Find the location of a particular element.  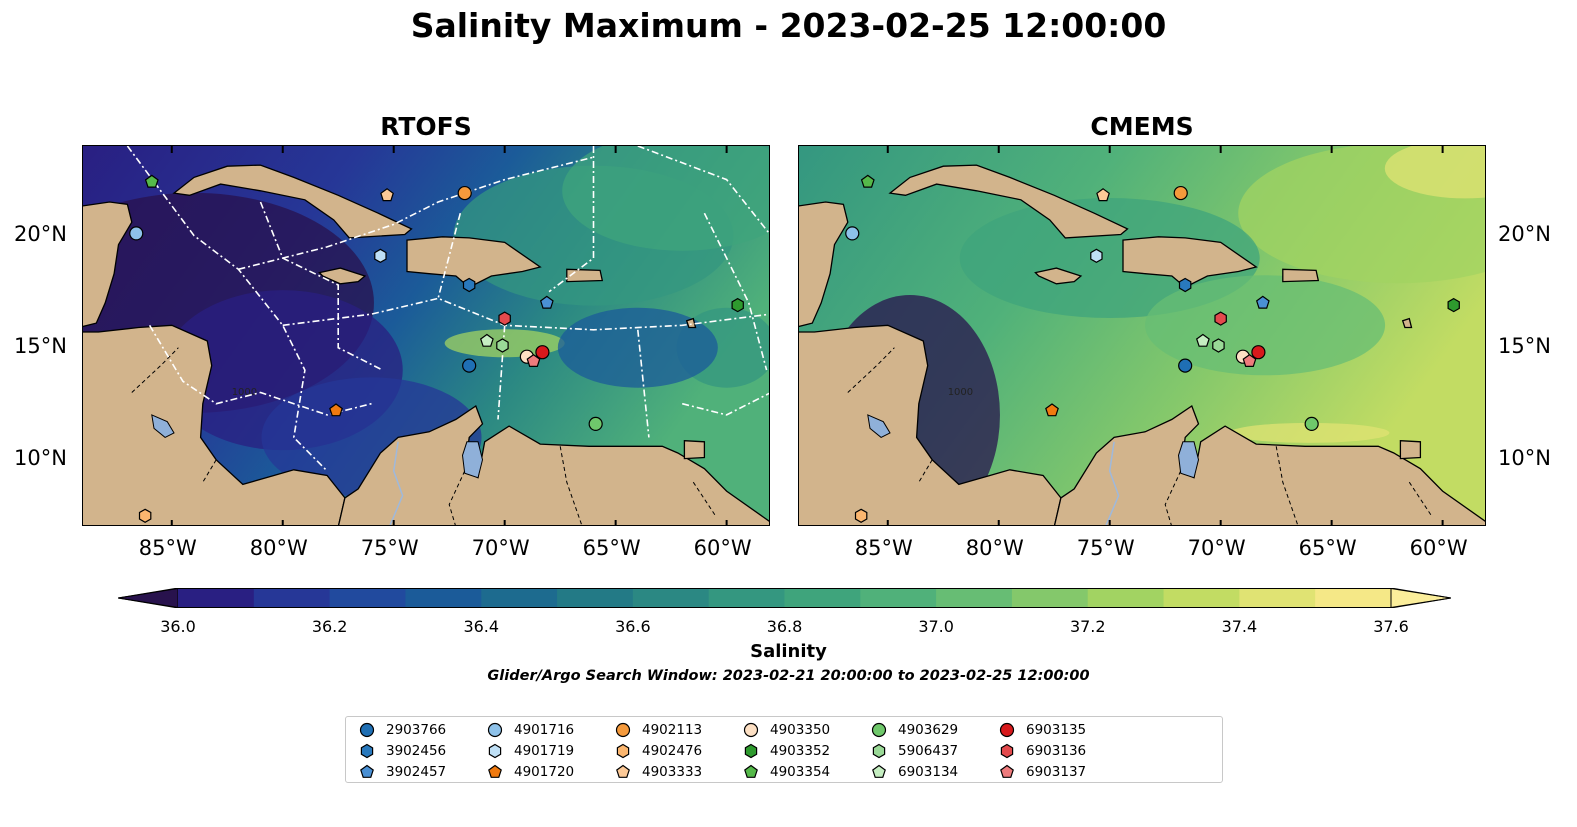

legend-item-3902456: 3902456 is located at coordinates (402, 751).